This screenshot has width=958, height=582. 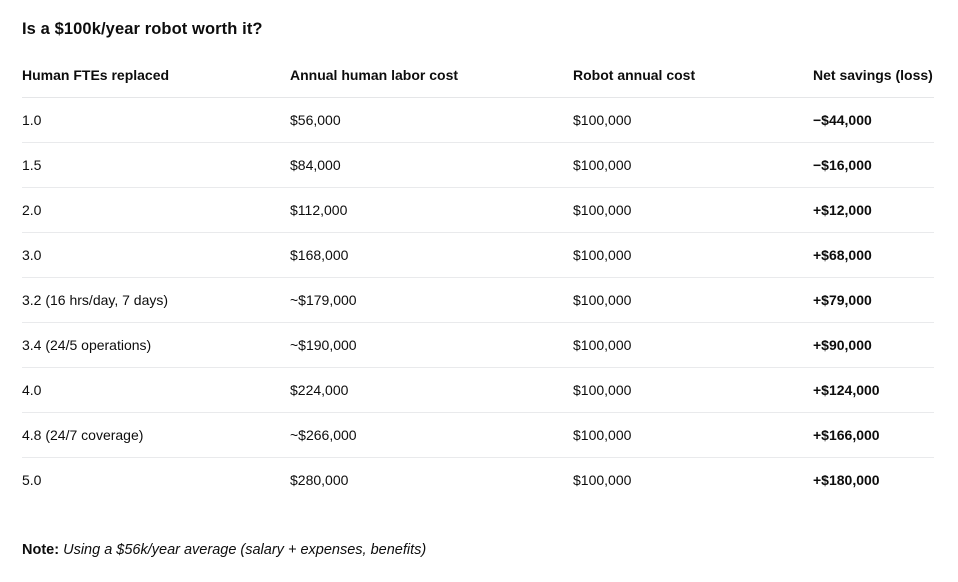 What do you see at coordinates (319, 479) in the screenshot?
I see `cell-human-cost: $280,000` at bounding box center [319, 479].